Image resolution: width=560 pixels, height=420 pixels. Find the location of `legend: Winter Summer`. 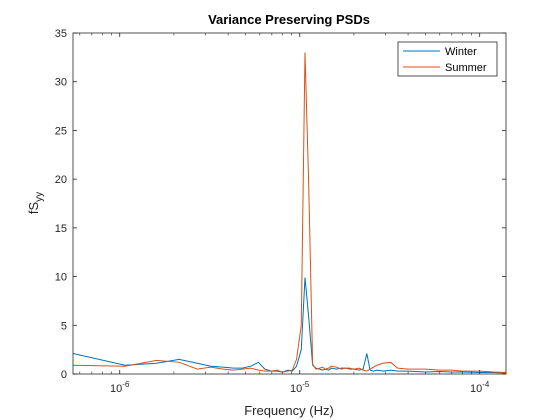

legend: Winter Summer is located at coordinates (447, 59).